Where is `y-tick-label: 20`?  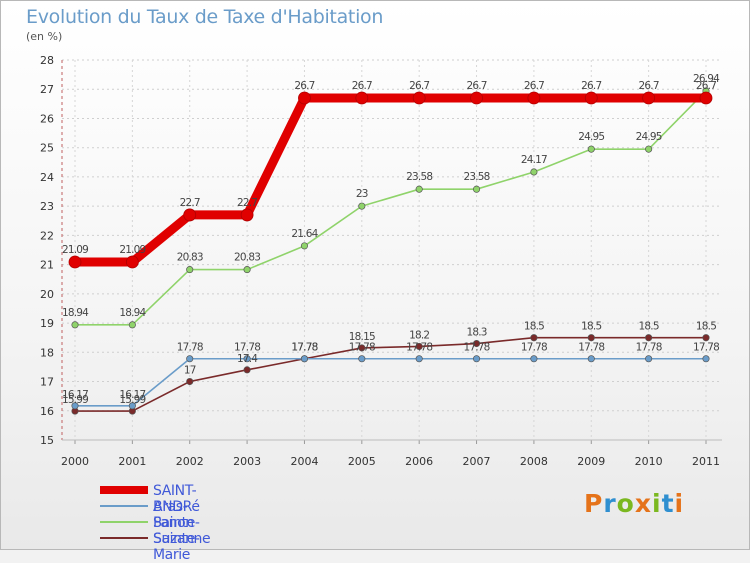 y-tick-label: 20 is located at coordinates (47, 294).